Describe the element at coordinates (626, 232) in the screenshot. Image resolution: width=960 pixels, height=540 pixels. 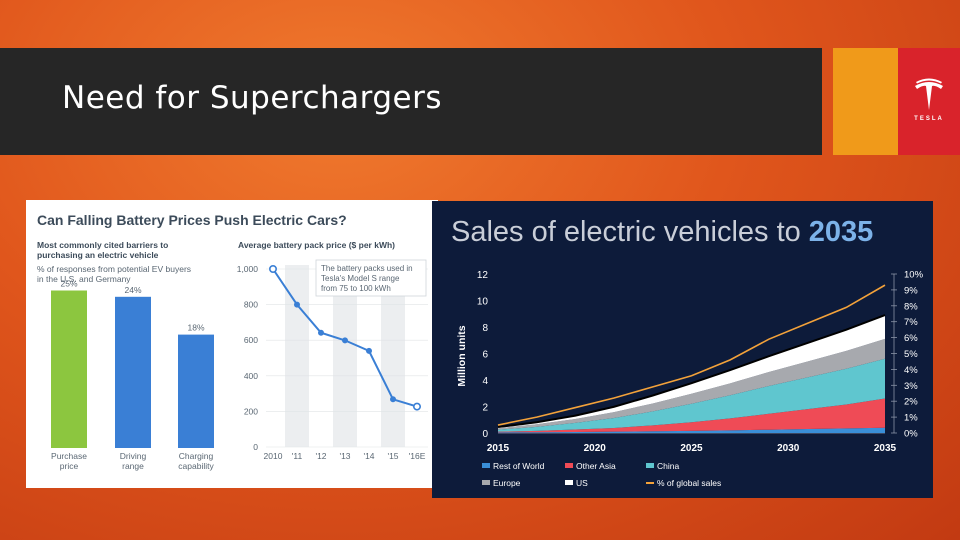
I see `ev-chart-title-light: Sales of electric vehicles to` at that location.